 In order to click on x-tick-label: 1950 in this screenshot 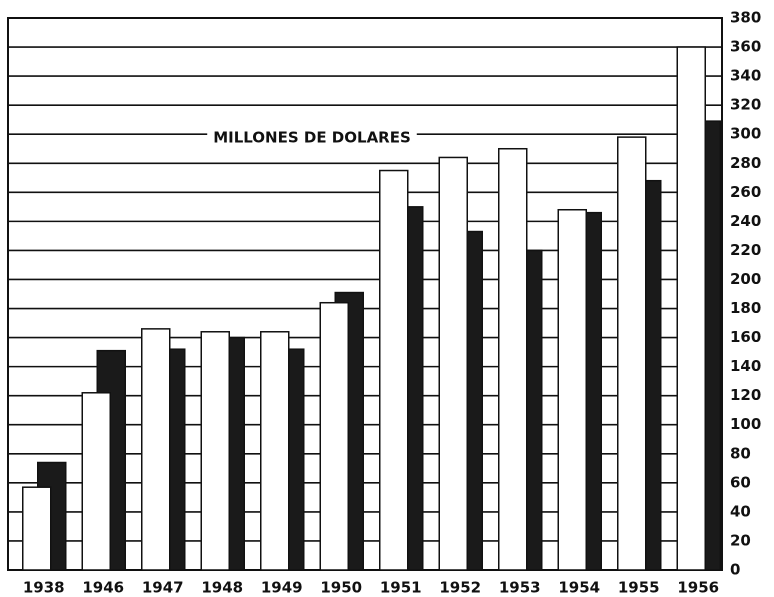, I will do `click(341, 588)`.